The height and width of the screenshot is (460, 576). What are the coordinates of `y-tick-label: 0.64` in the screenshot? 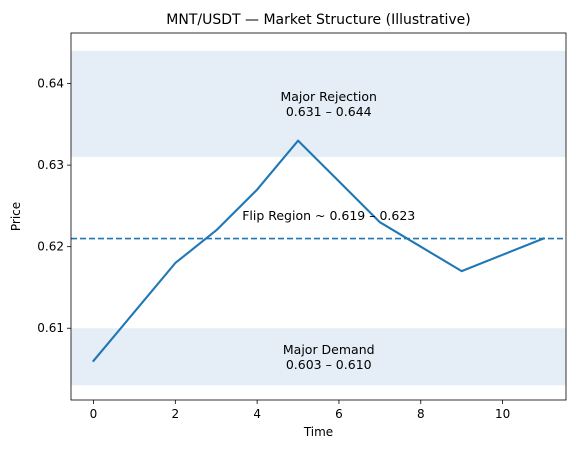 It's located at (50, 84).